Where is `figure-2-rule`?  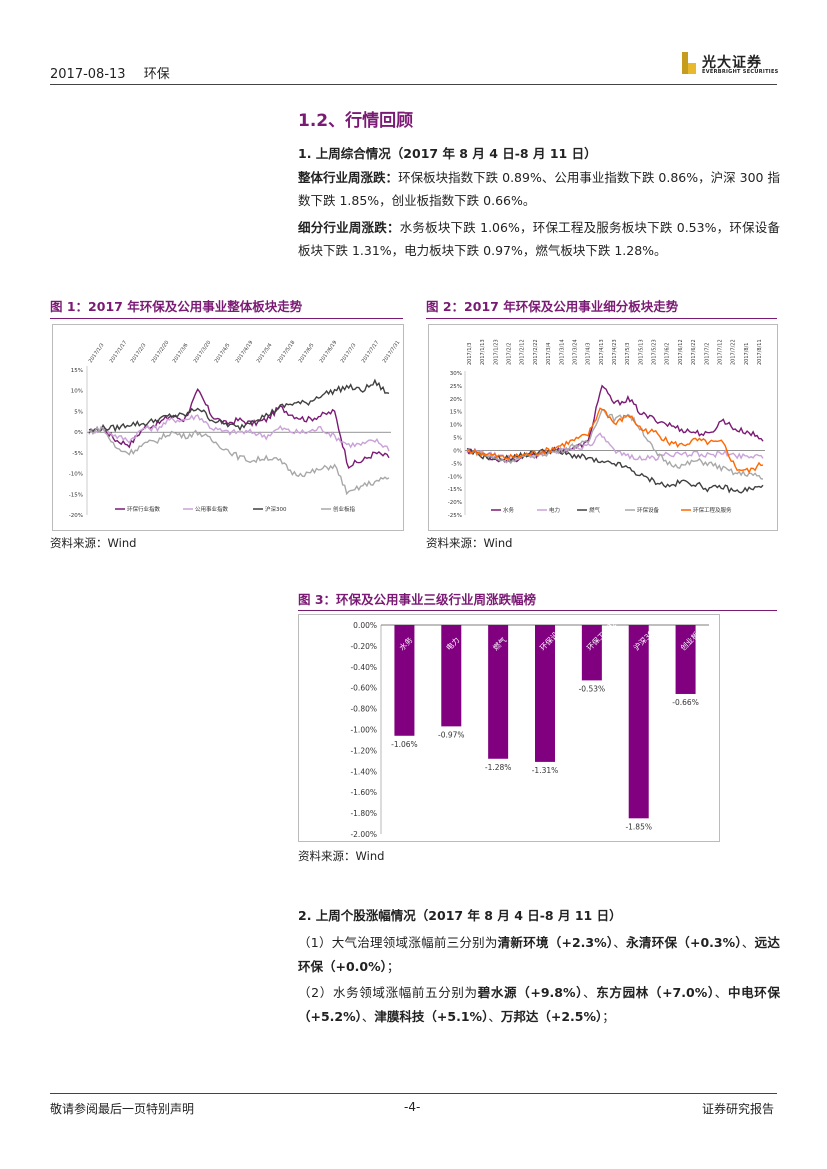
figure-2-rule is located at coordinates (601, 318).